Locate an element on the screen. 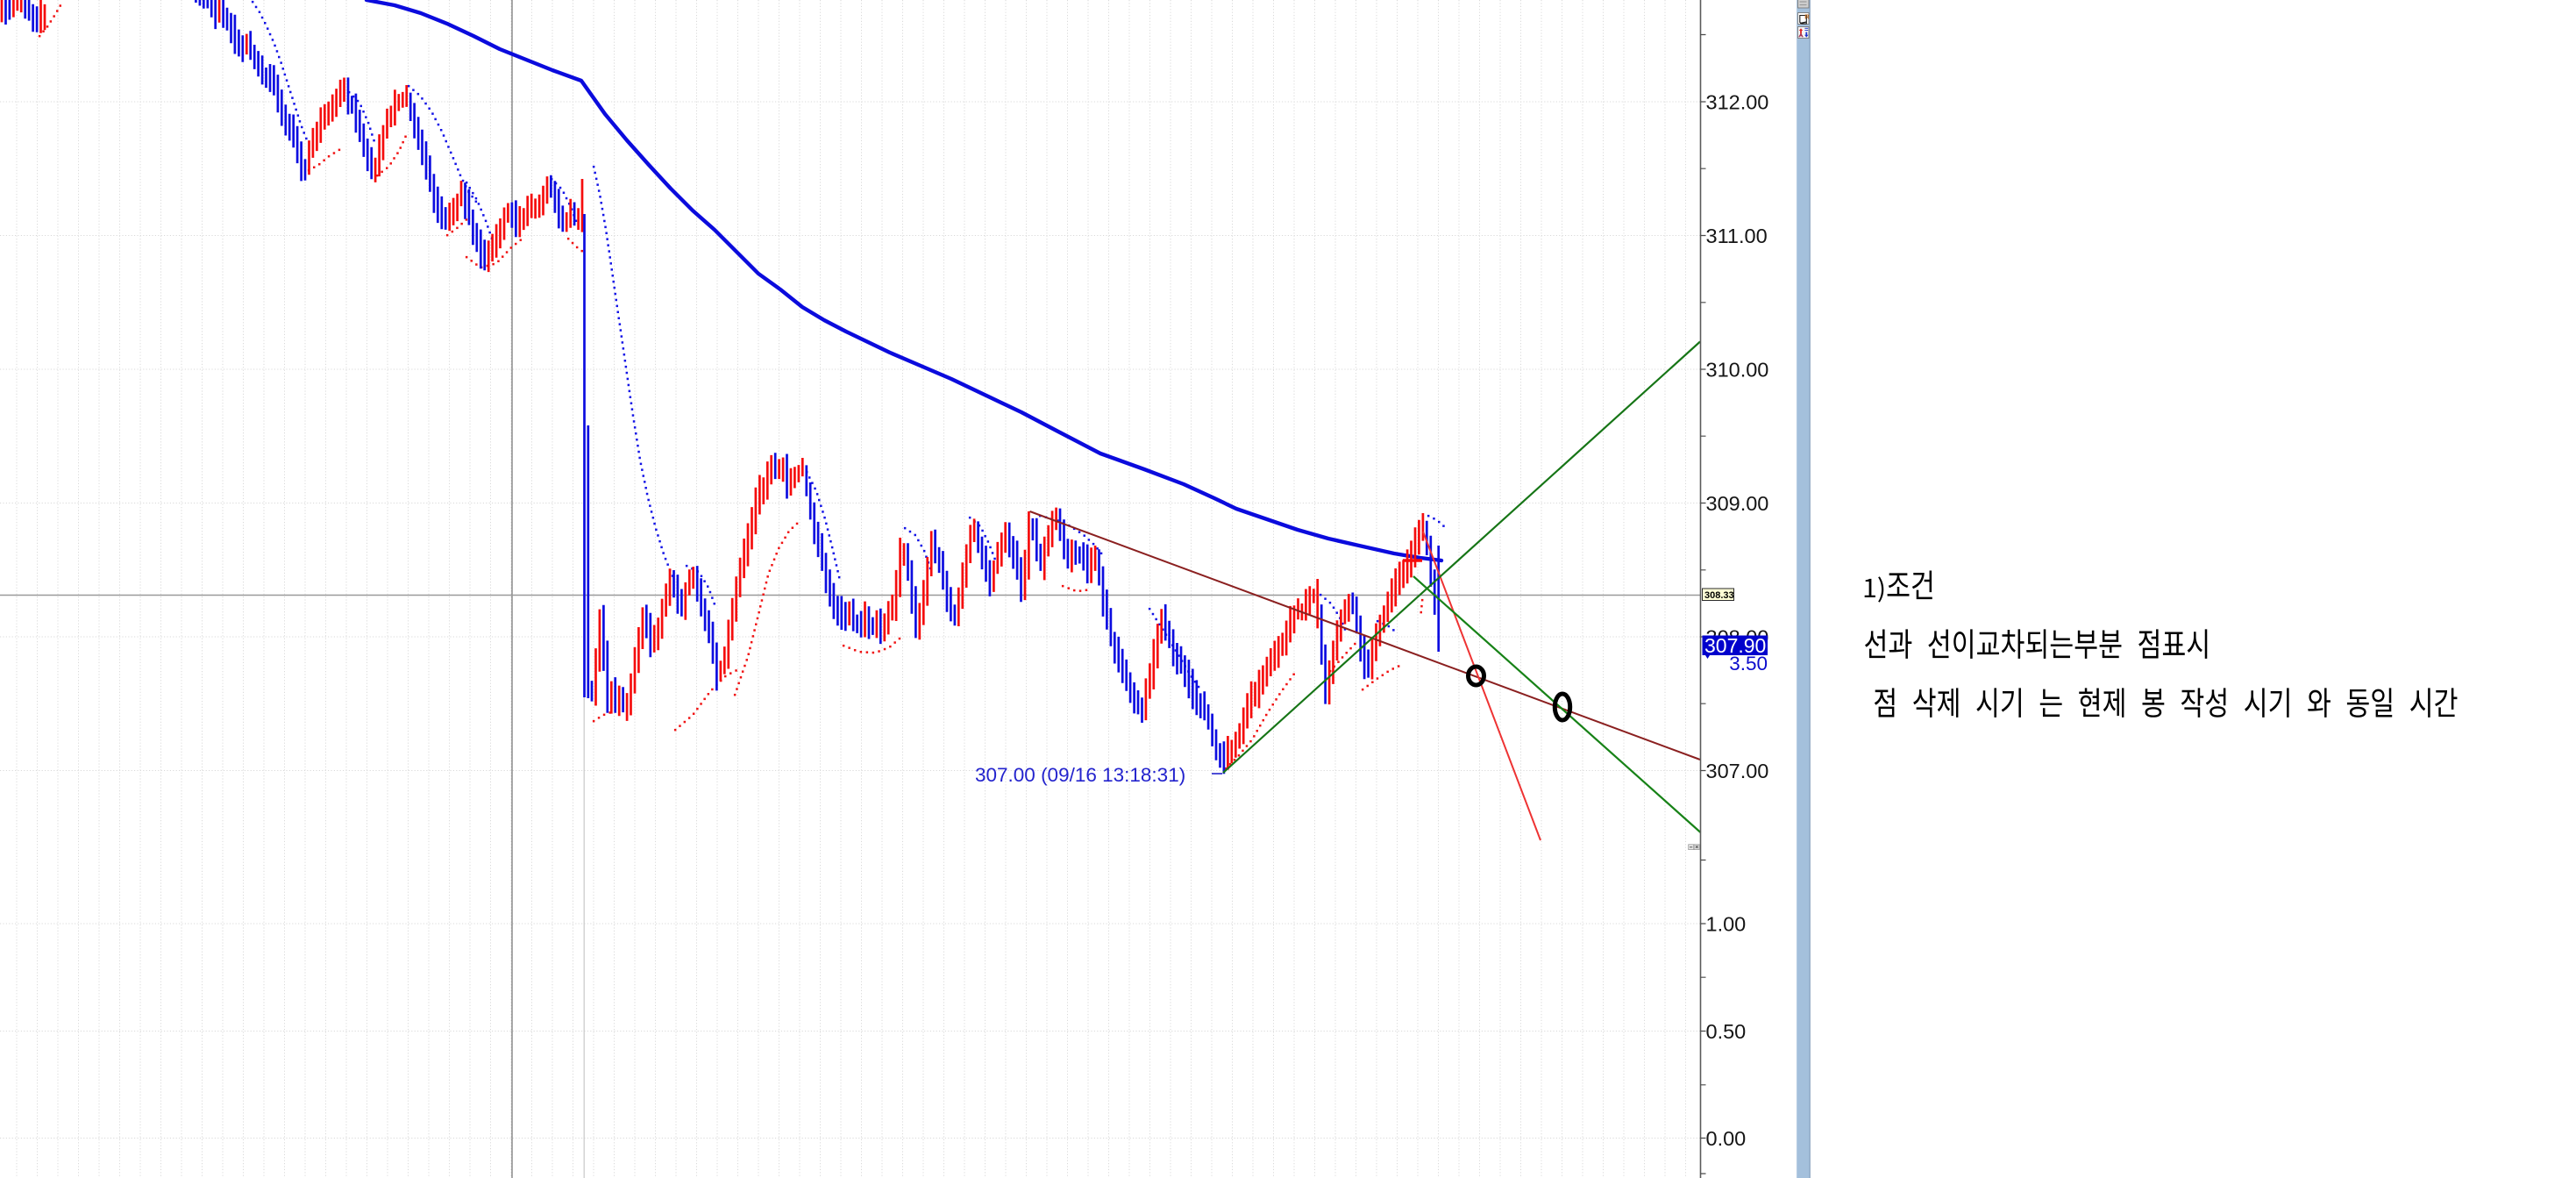  svg-text: 0.00 is located at coordinates (1726, 1138).